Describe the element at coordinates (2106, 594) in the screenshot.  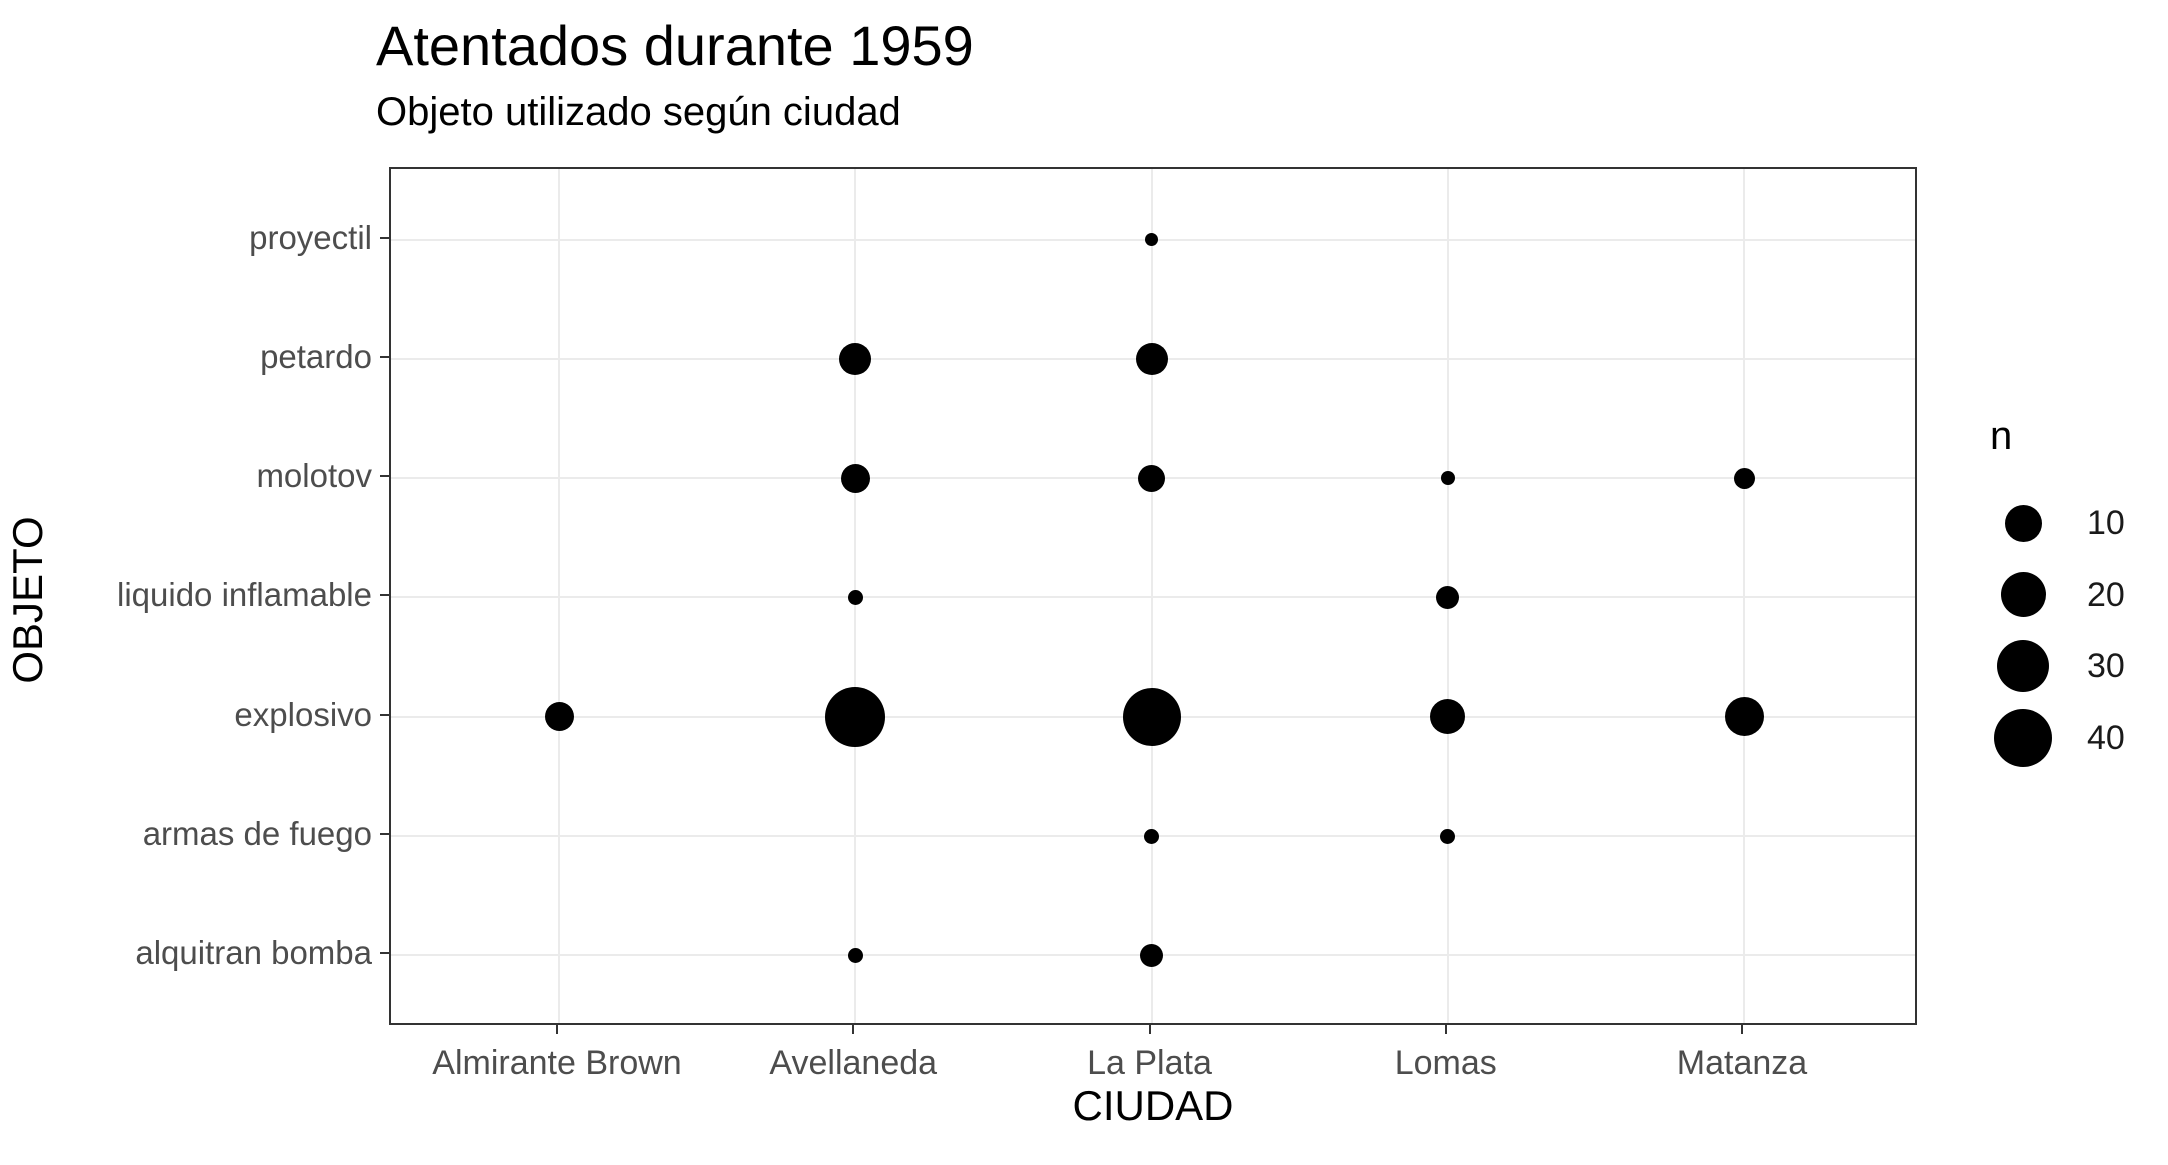
I see `legend-value-label: 20` at that location.